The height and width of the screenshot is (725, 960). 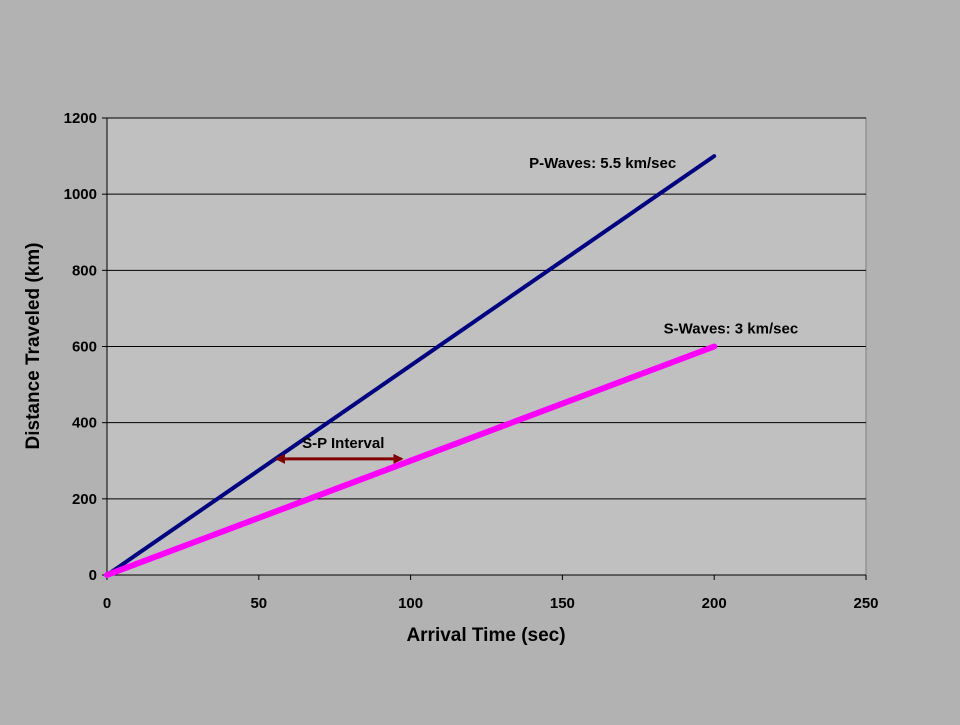 What do you see at coordinates (865, 603) in the screenshot?
I see `x-tick-label: 250` at bounding box center [865, 603].